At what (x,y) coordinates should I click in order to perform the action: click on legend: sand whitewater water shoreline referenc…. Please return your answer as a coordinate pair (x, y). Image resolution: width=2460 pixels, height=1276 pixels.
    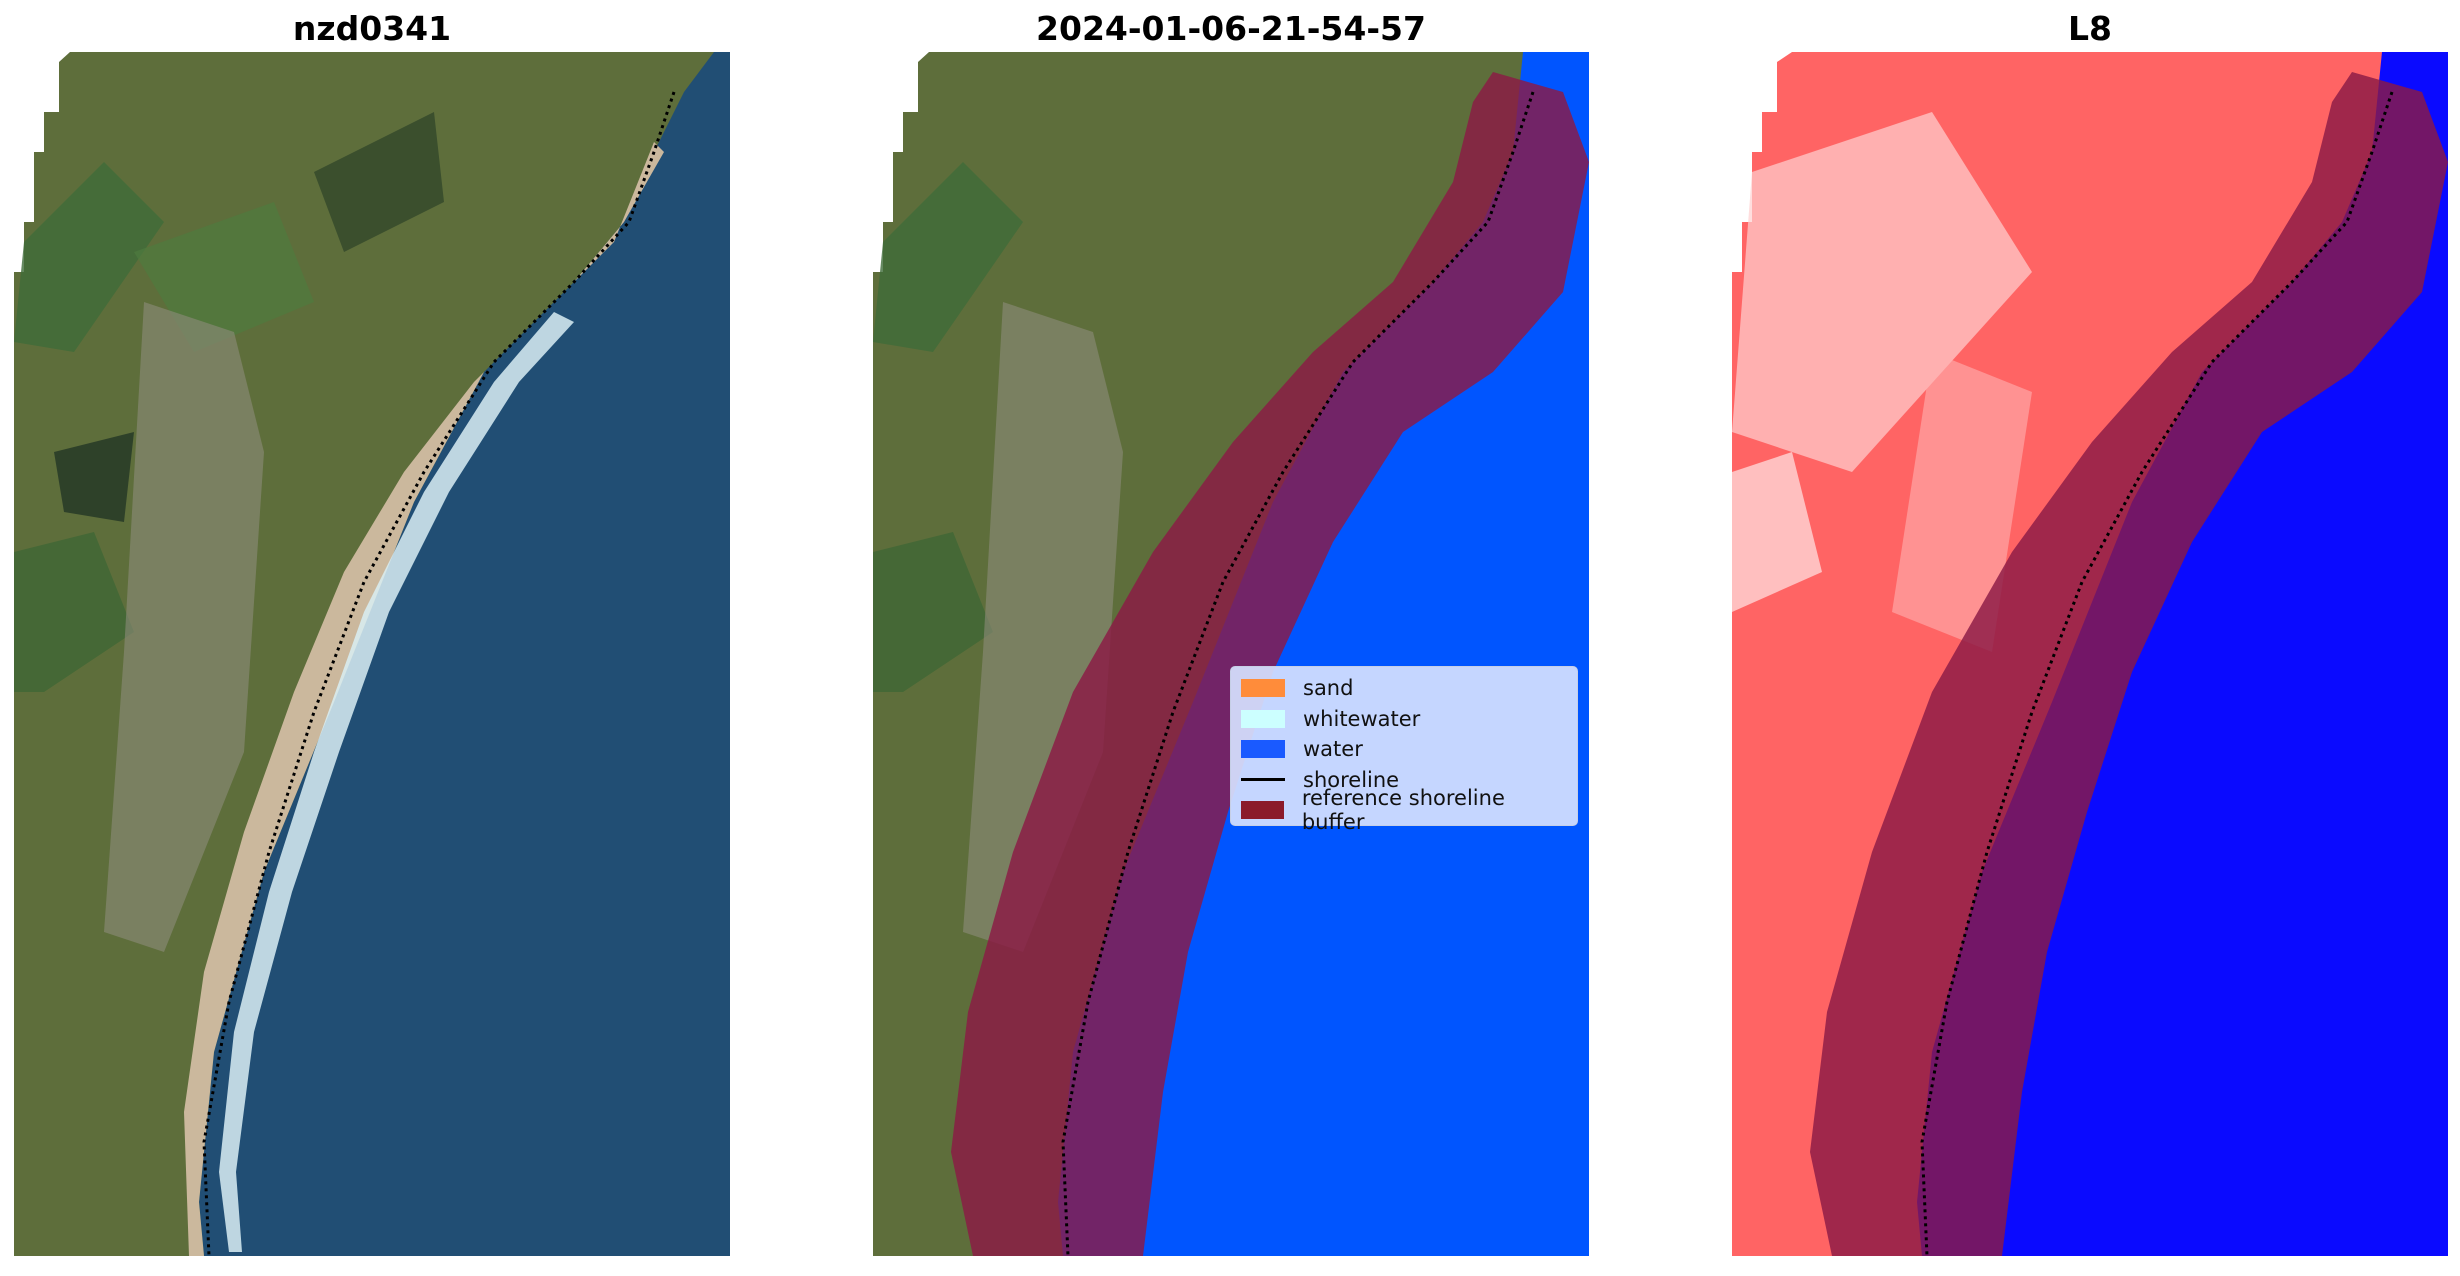
    Looking at the image, I should click on (1404, 750).